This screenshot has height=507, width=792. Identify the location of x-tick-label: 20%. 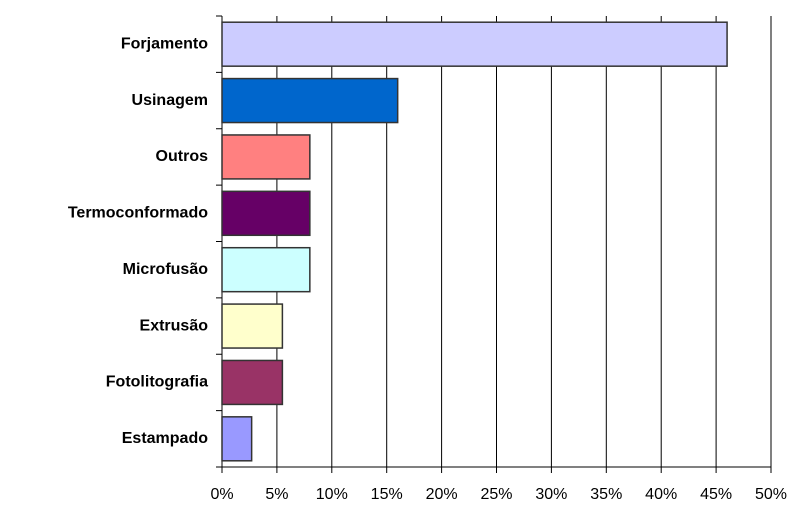
(442, 494).